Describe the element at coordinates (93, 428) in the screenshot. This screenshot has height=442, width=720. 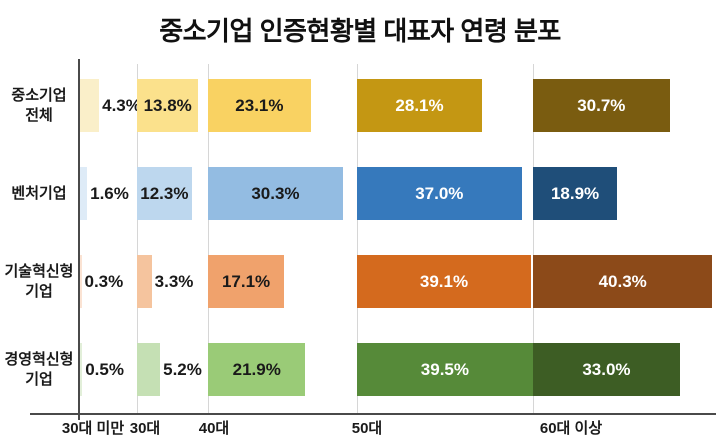
I see `x-tick-label: 30대 미만` at that location.